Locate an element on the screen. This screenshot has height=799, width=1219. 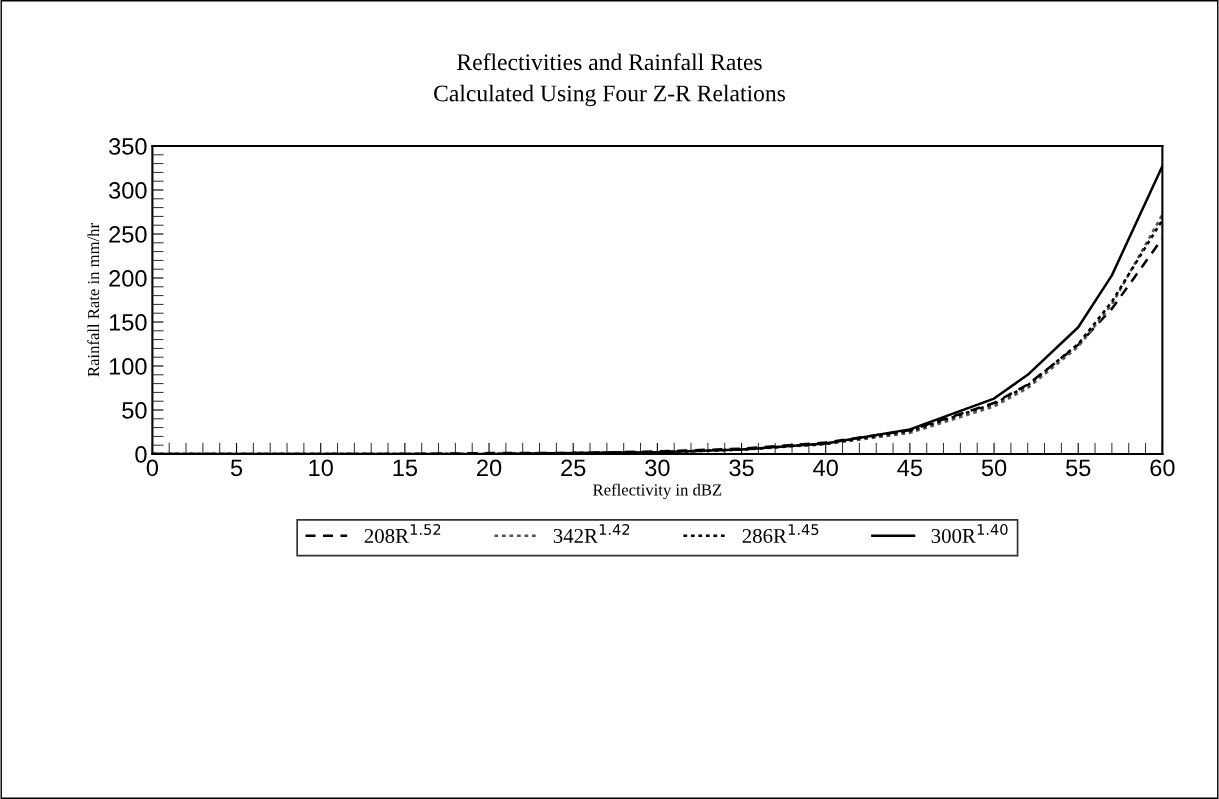
legend-label: 300R$^{1.40}$ is located at coordinates (969, 533).